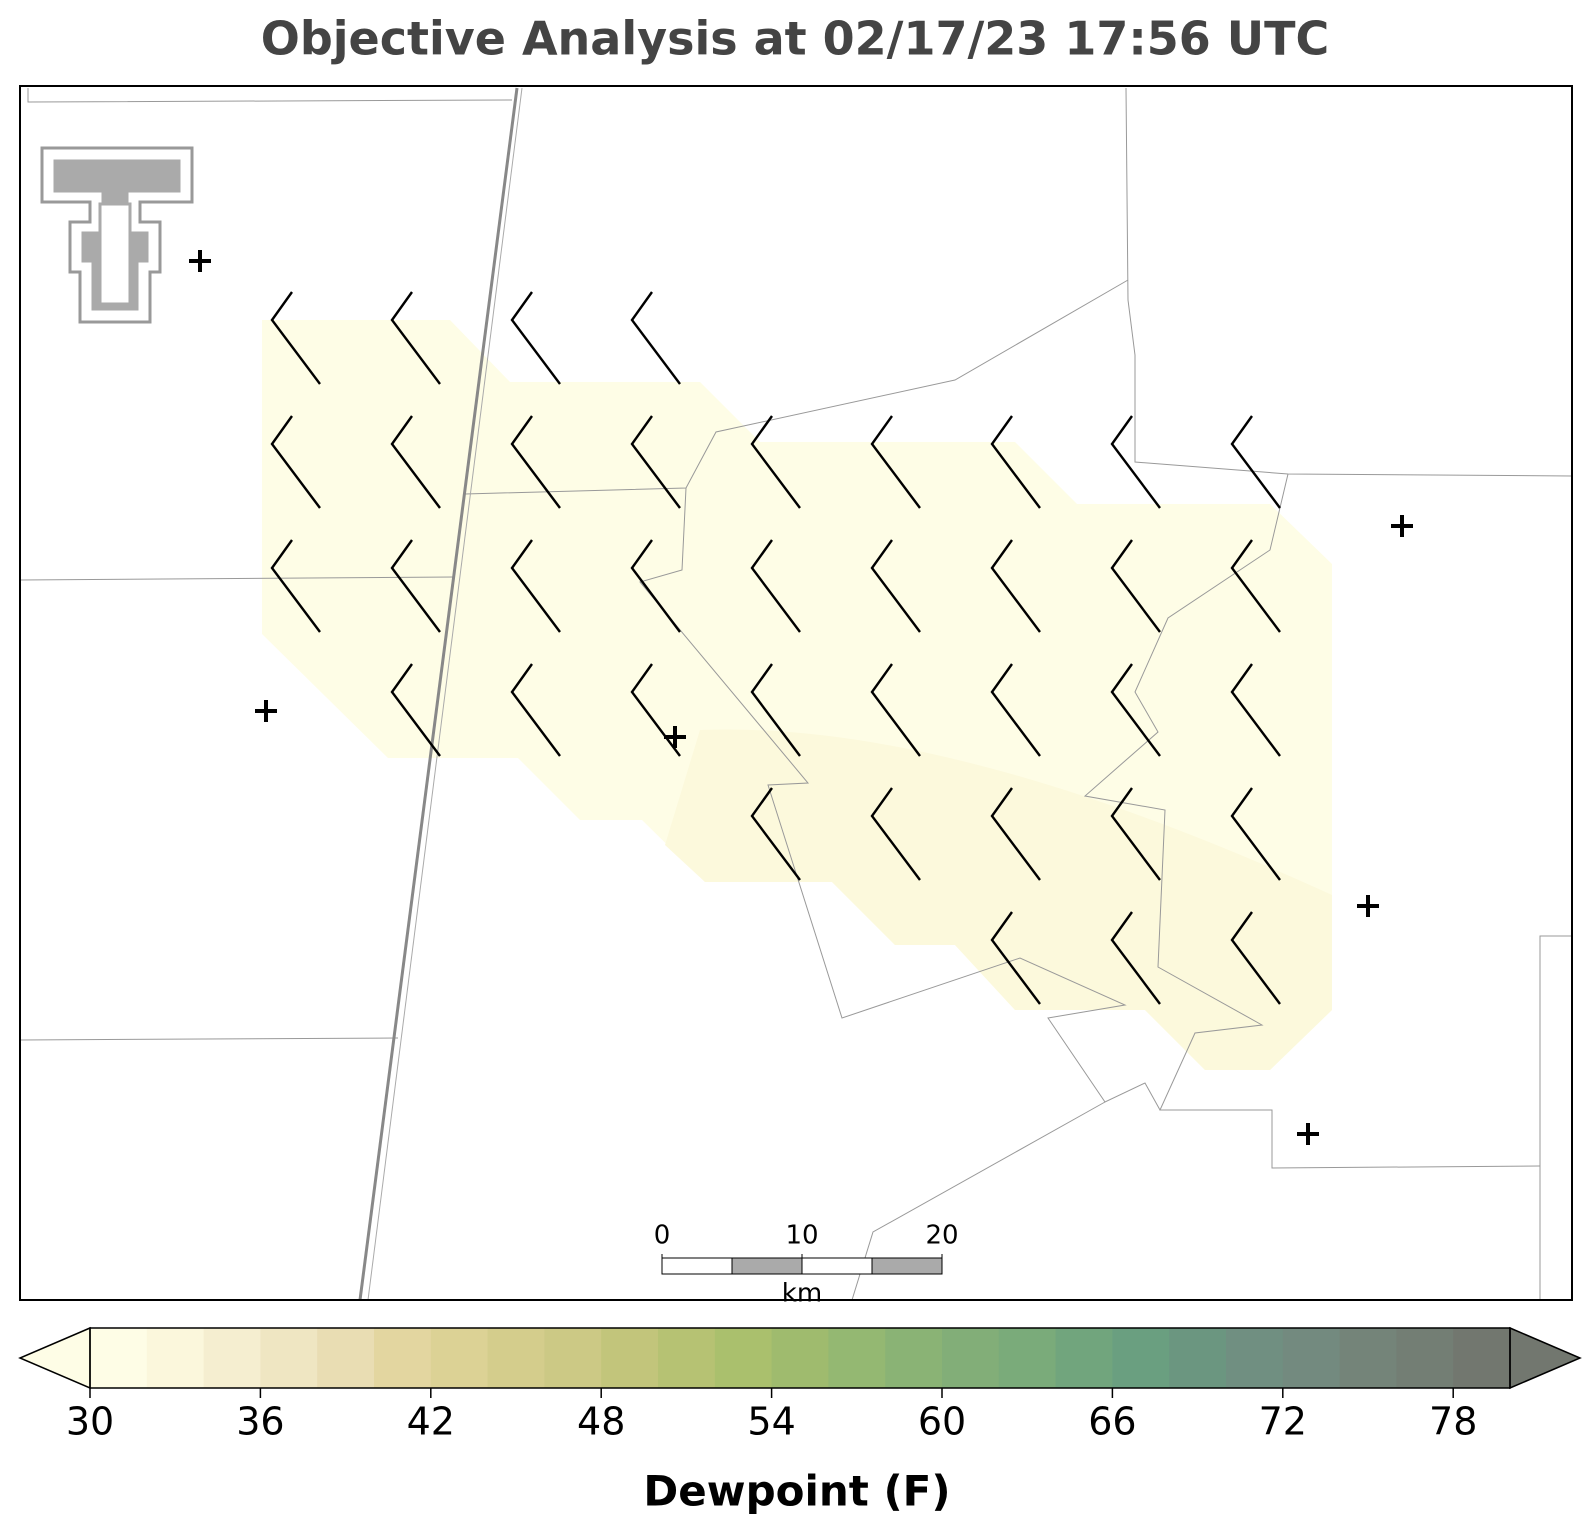  Describe the element at coordinates (1453, 1422) in the screenshot. I see `colorbar-tick-label: 78` at that location.